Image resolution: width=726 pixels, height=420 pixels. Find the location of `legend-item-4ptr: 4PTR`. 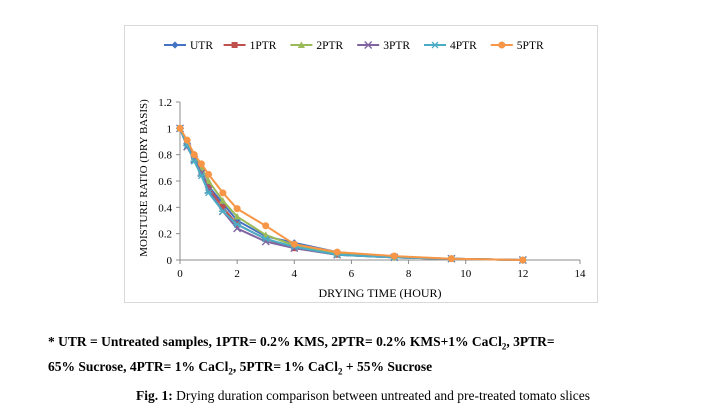

legend-item-4ptr: 4PTR is located at coordinates (450, 46).